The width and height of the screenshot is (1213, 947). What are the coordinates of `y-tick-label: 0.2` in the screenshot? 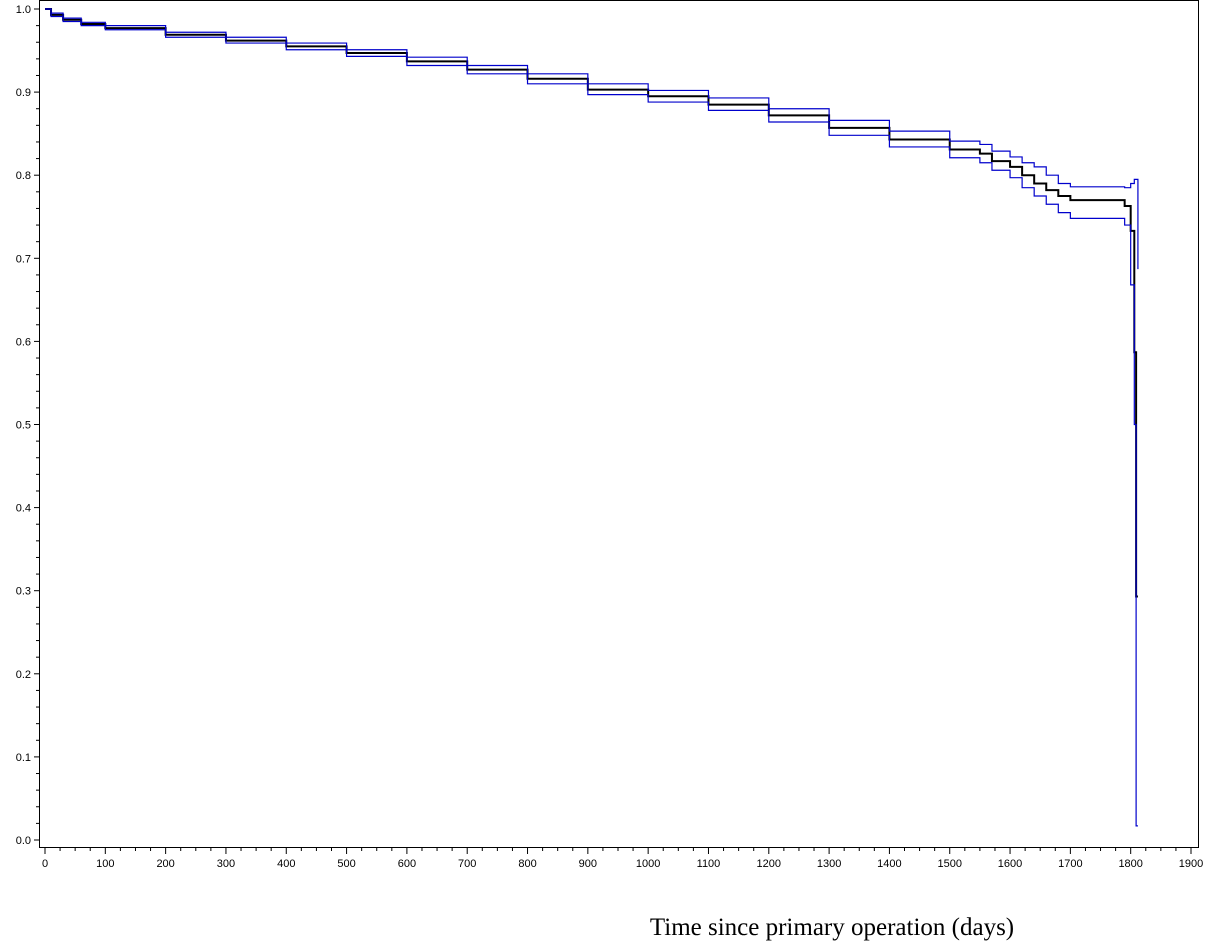 It's located at (23, 675).